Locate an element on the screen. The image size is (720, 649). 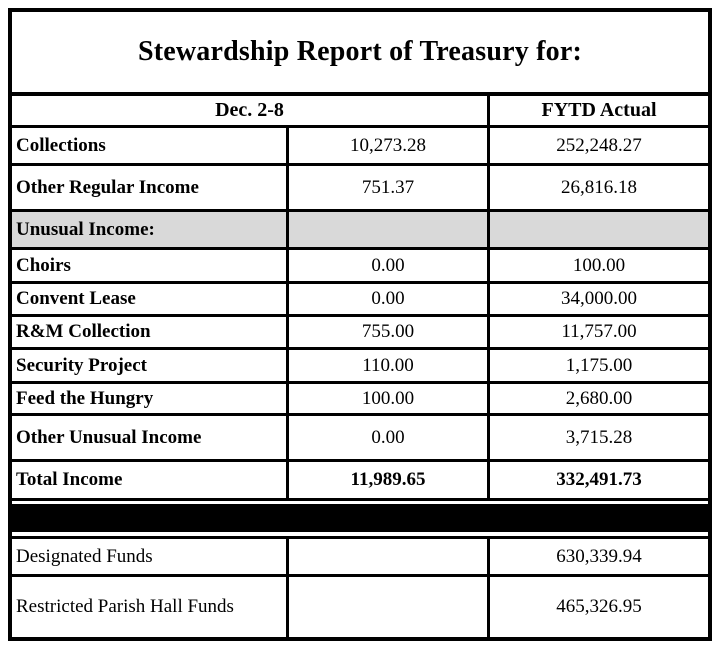
section-label: Unusual Income: is located at coordinates (85, 229).